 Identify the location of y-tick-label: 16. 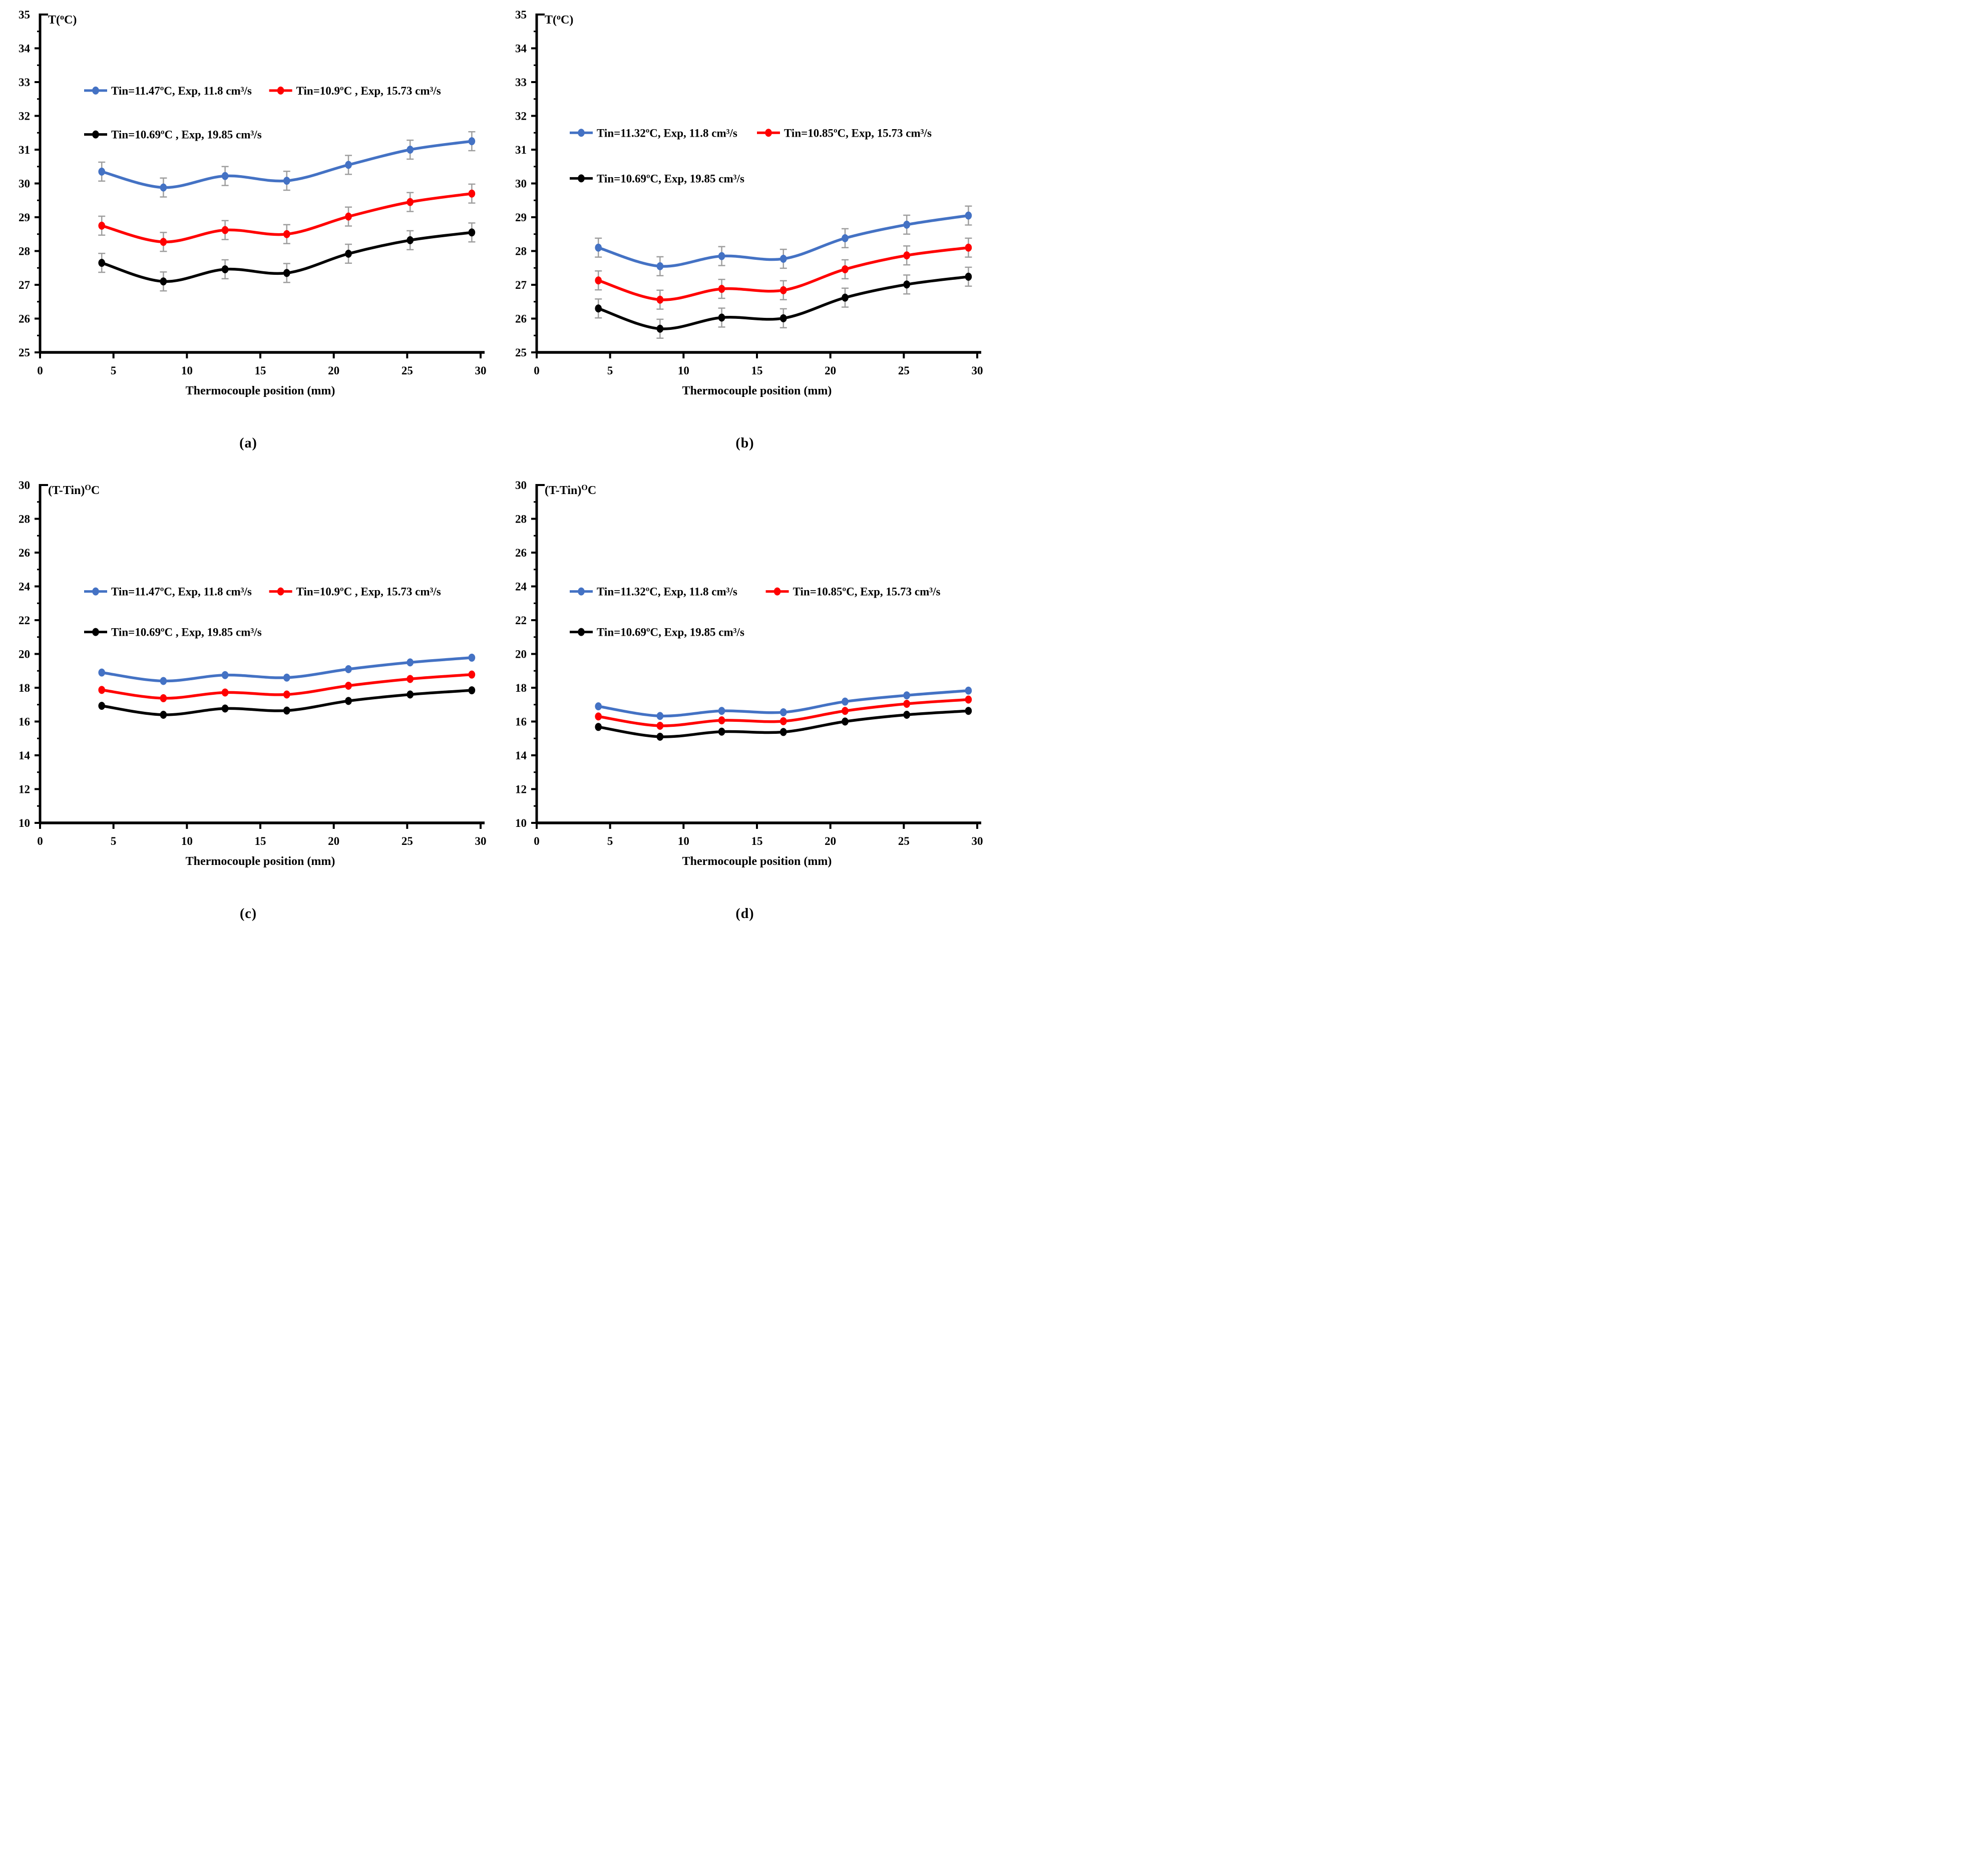
(24, 722).